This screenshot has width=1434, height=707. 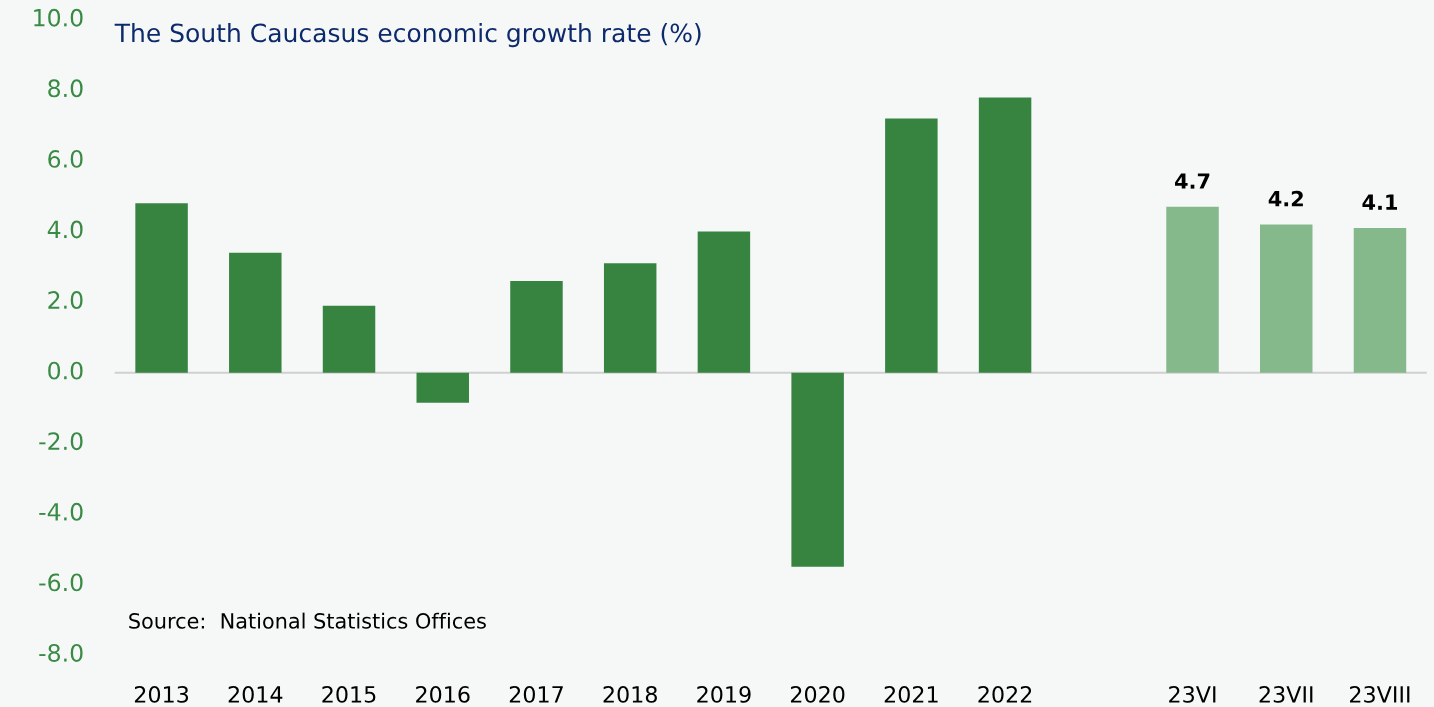 I want to click on x-tick-label: 23VII, so click(x=1286, y=694).